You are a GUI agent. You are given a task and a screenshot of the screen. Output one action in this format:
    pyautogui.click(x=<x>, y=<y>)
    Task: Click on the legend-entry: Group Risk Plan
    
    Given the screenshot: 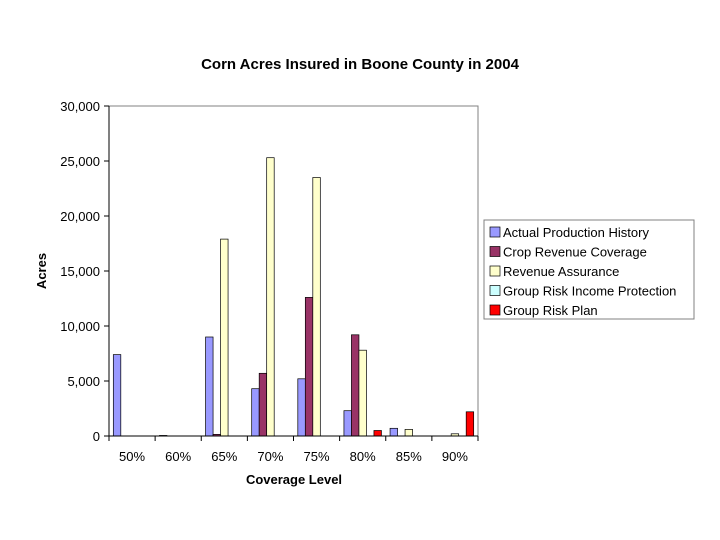 What is the action you would take?
    pyautogui.click(x=550, y=310)
    